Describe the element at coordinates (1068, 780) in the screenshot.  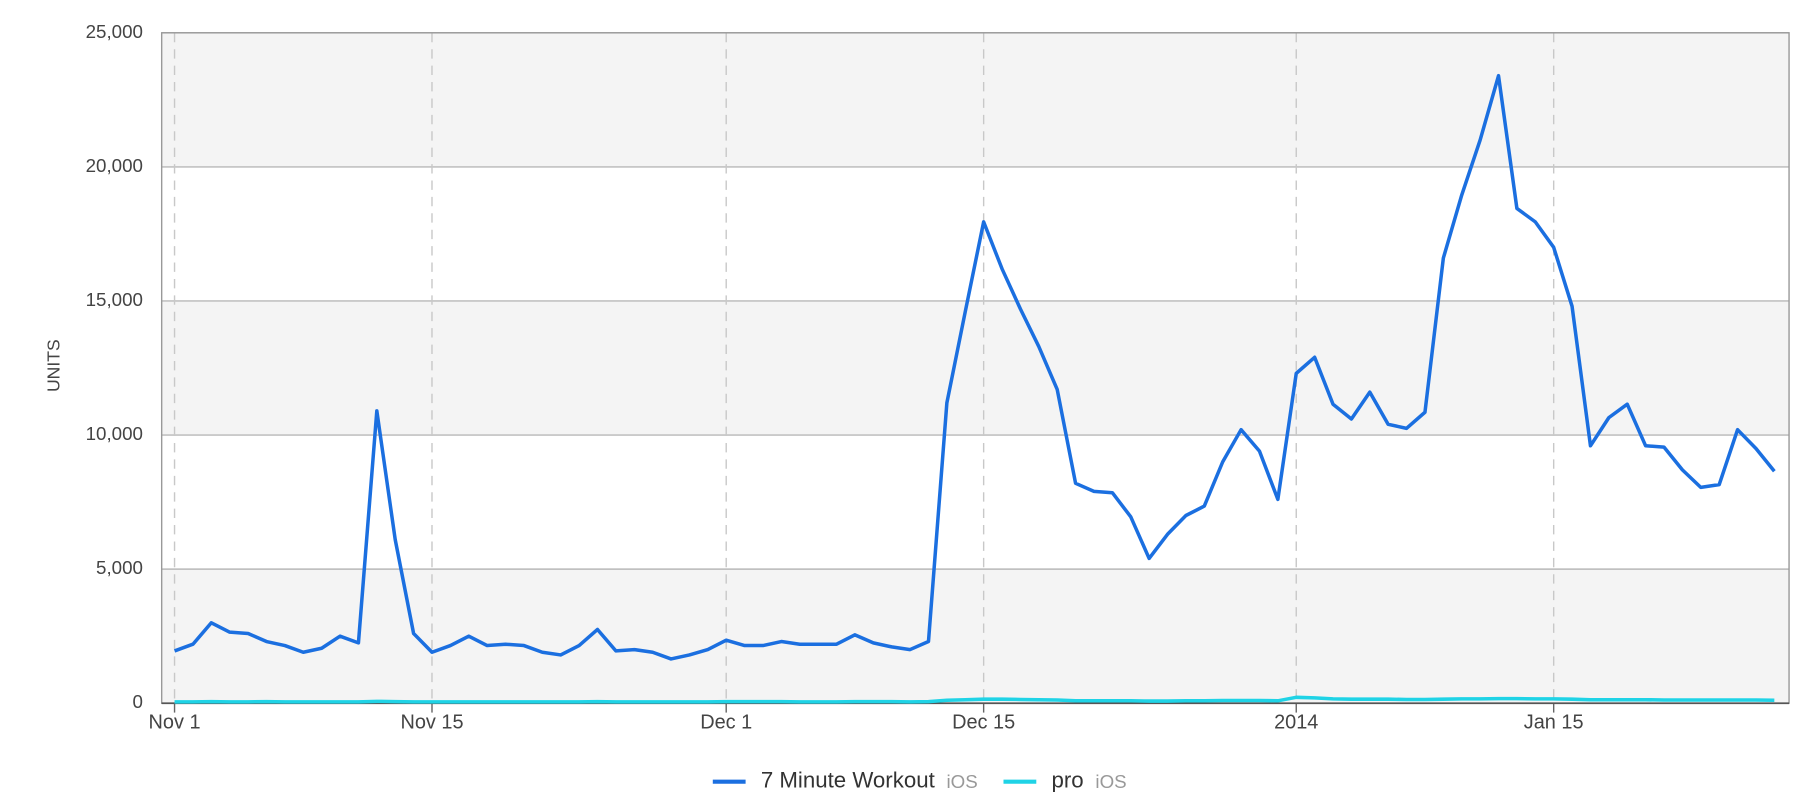
I see `legend-label: pro` at that location.